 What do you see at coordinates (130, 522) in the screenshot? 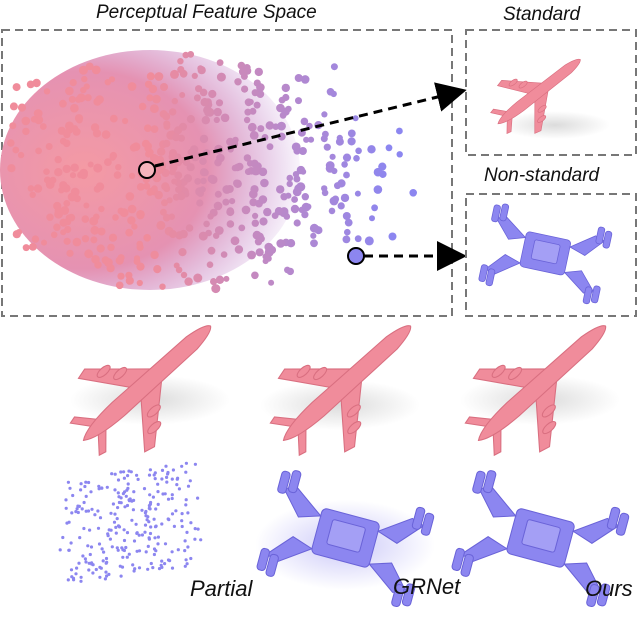
I see `partial-pointcloud` at bounding box center [130, 522].